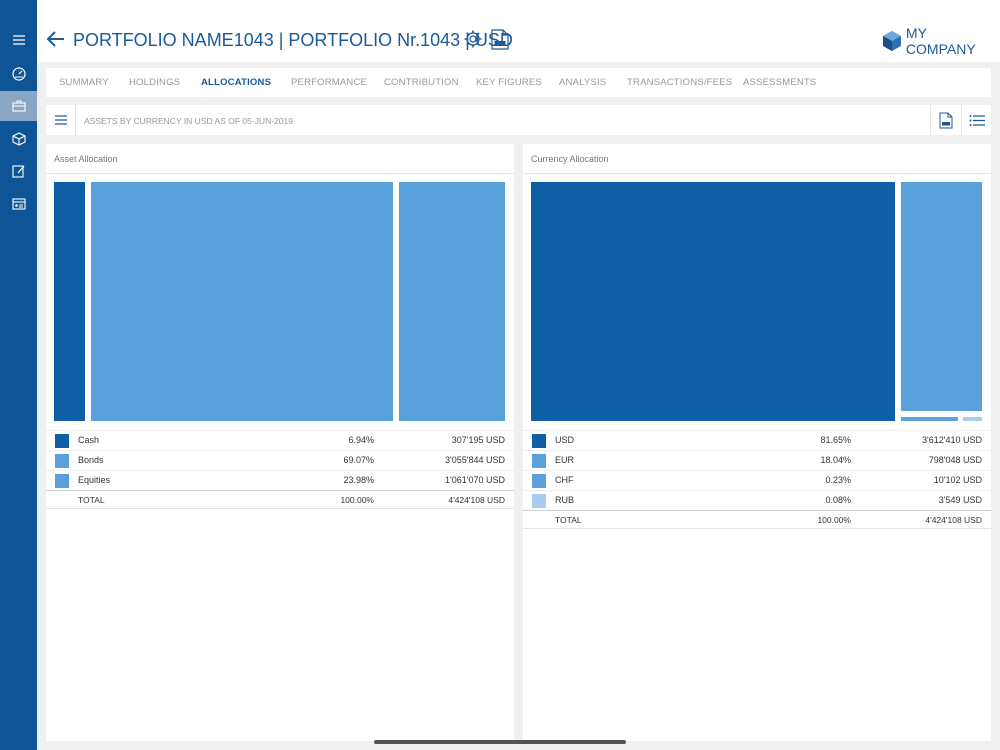  What do you see at coordinates (84, 82) in the screenshot?
I see `tab-summary: SUMMARY` at bounding box center [84, 82].